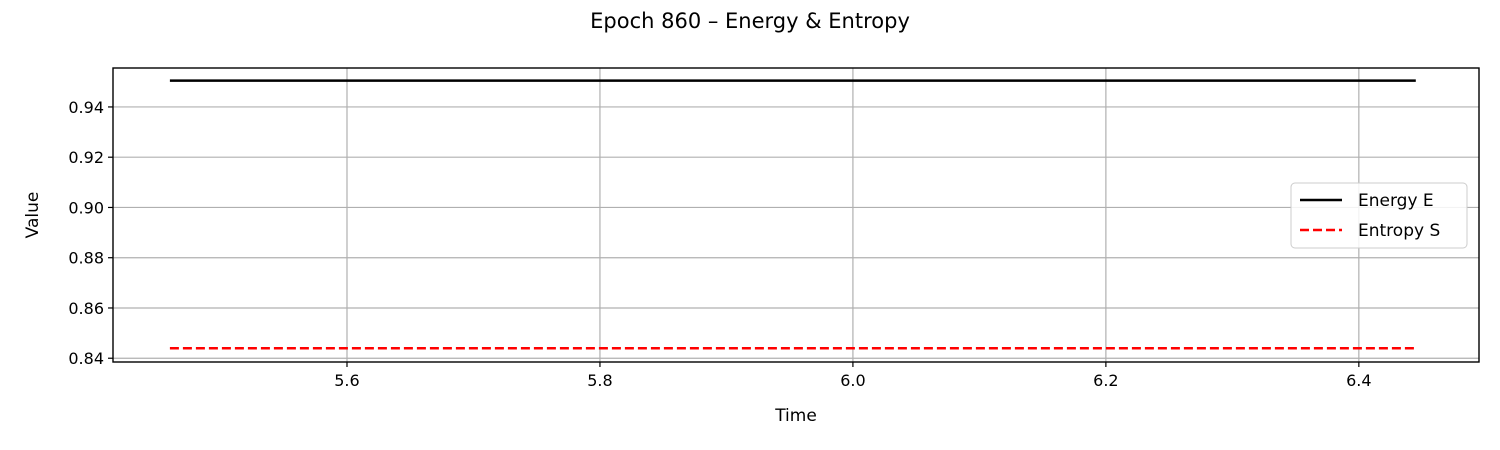  I want to click on x-tick-label: 5.6, so click(346, 380).